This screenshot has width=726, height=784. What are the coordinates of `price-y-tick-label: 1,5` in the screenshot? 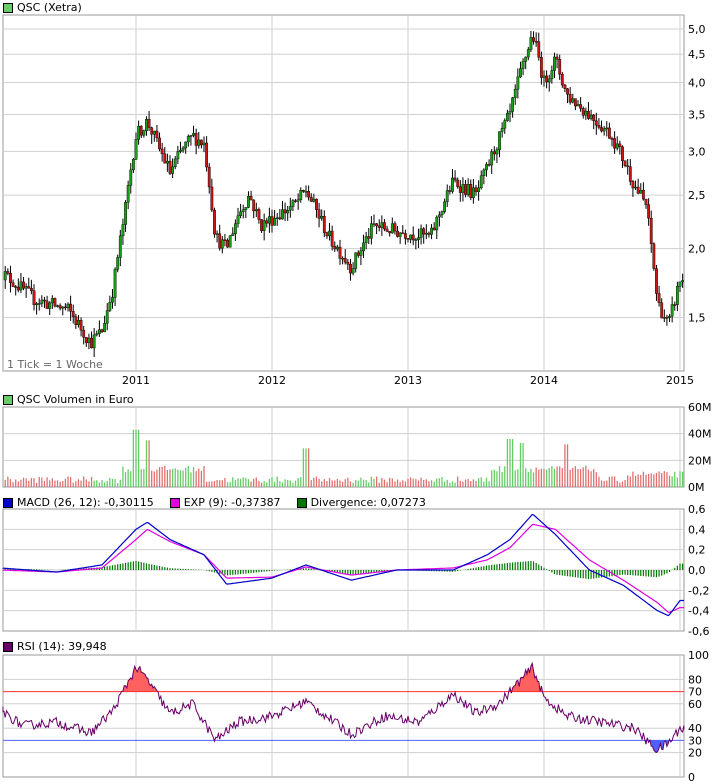 It's located at (697, 318).